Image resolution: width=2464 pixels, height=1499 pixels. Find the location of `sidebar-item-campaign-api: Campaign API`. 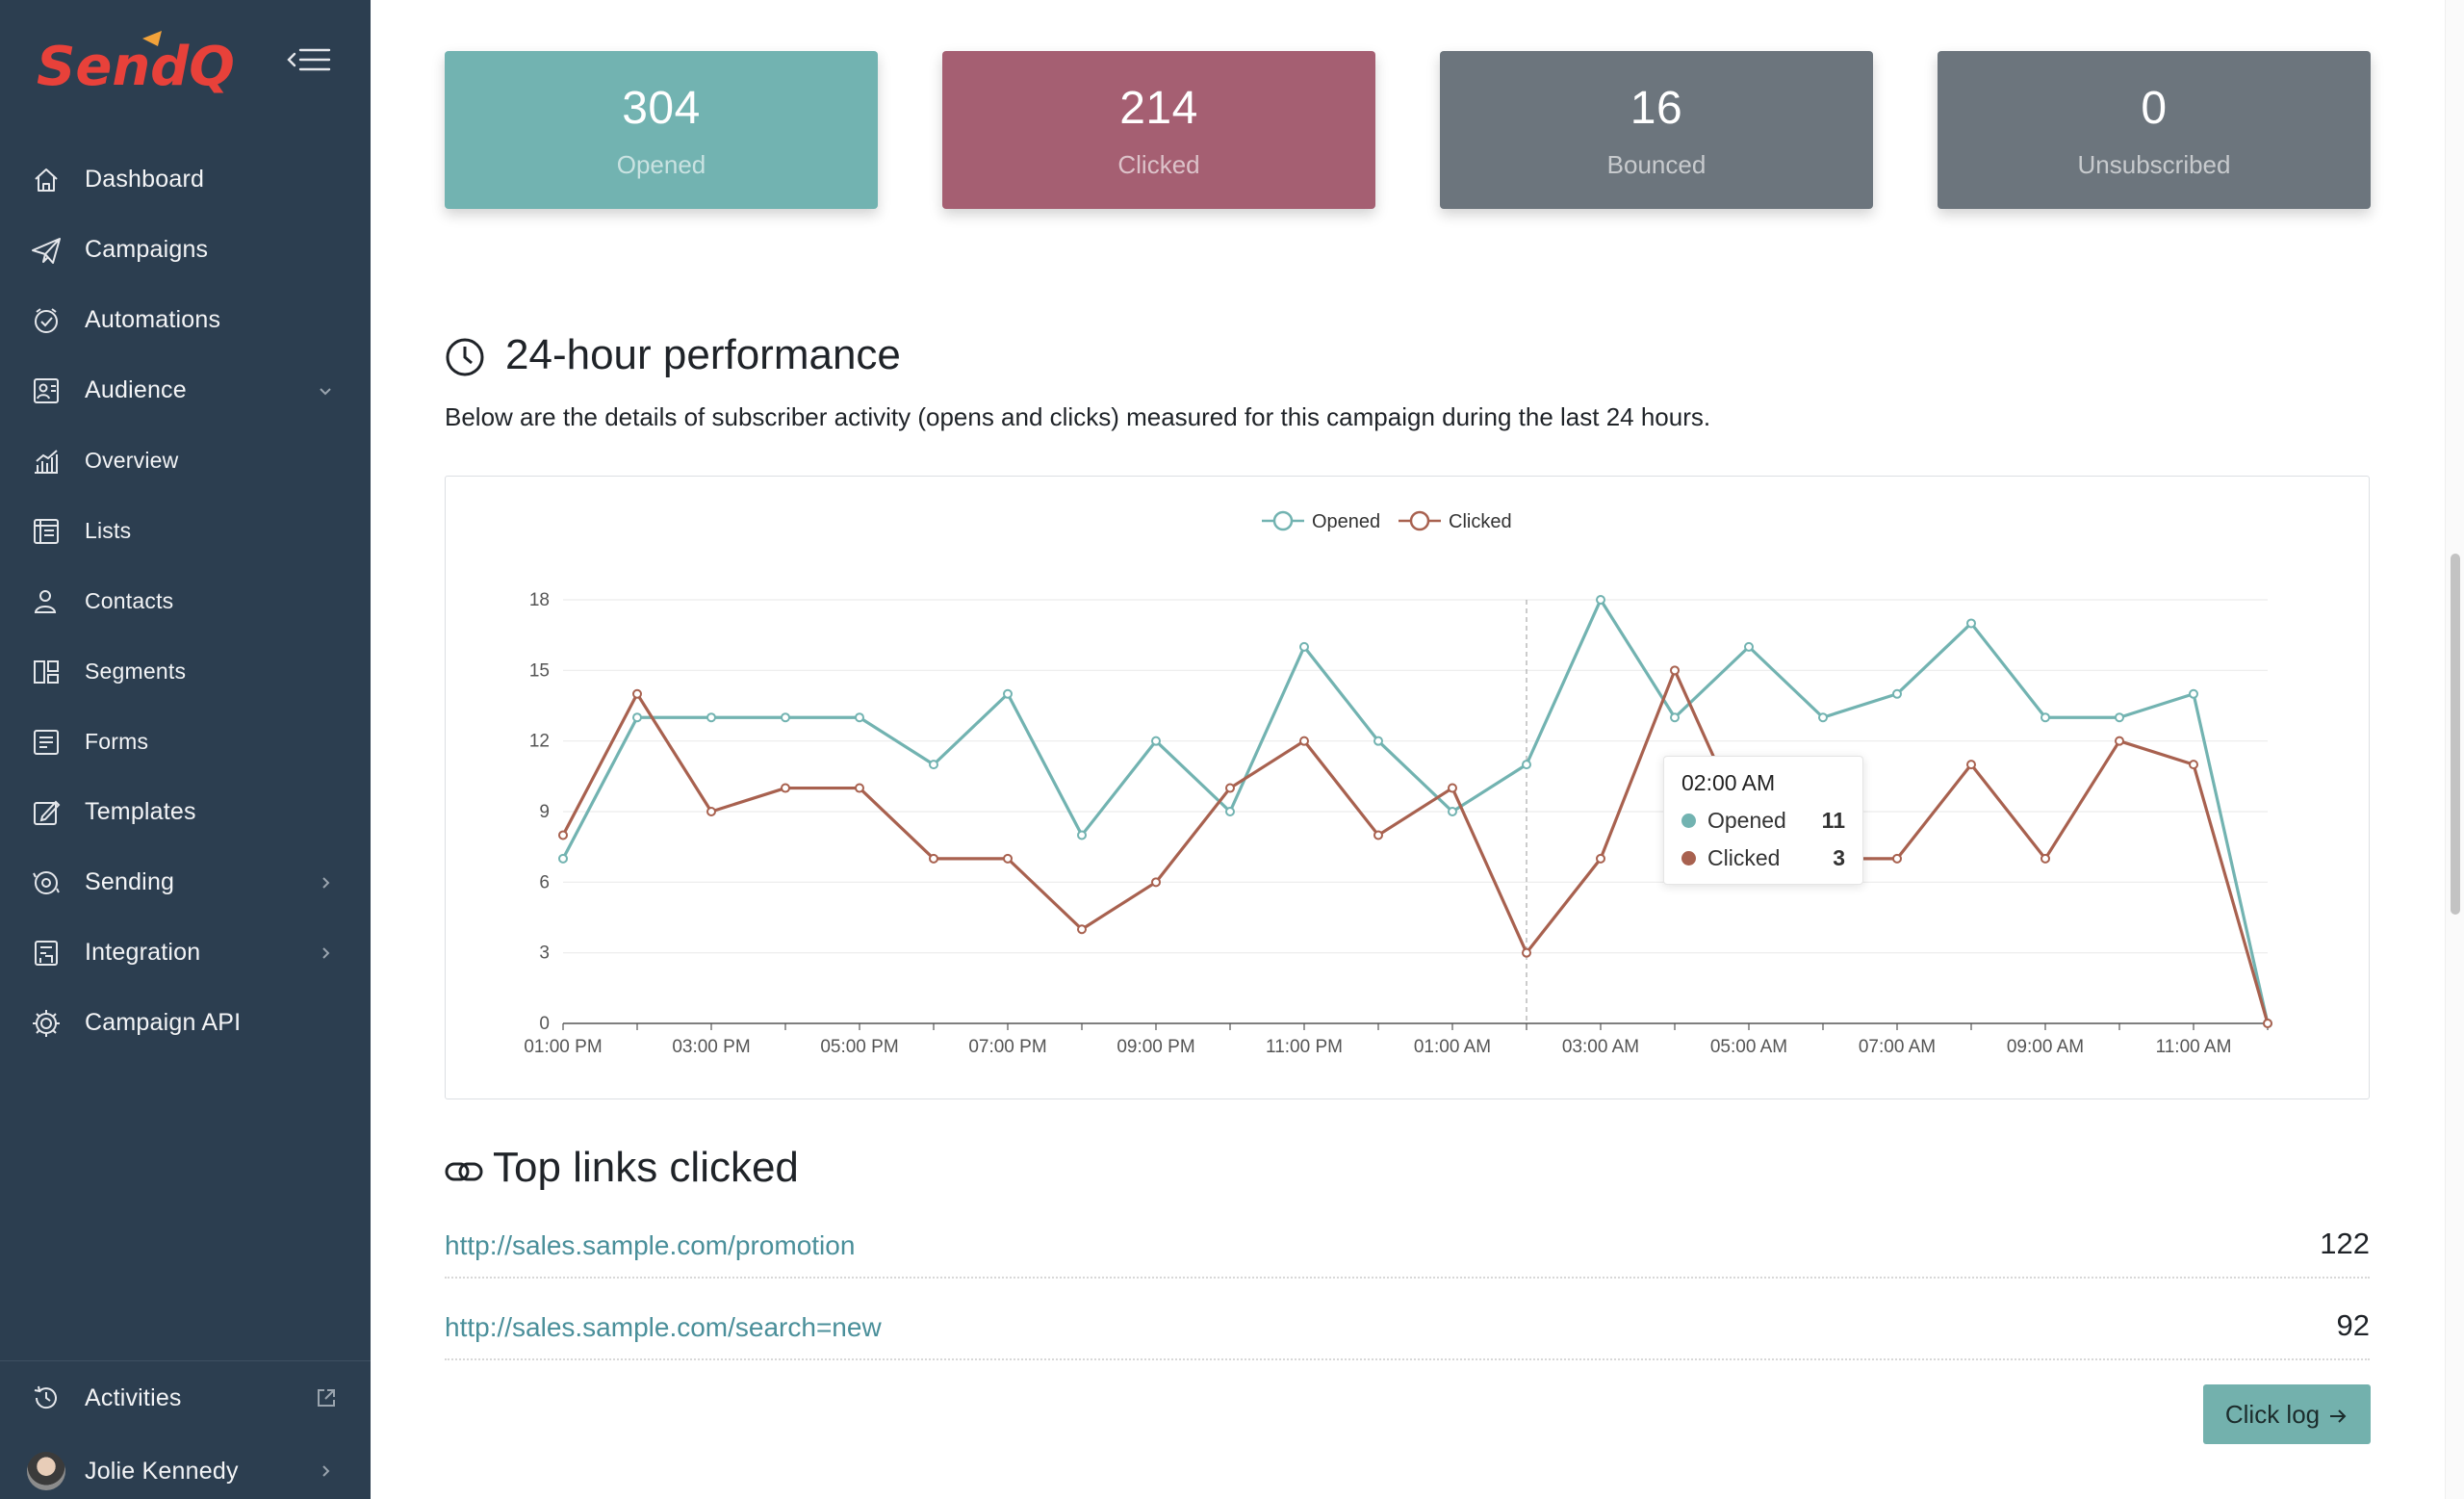

sidebar-item-campaign-api: Campaign API is located at coordinates (185, 1023).